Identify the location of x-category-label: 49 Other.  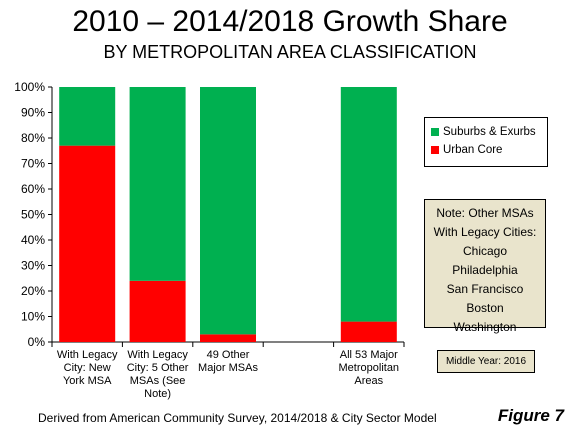
(228, 355).